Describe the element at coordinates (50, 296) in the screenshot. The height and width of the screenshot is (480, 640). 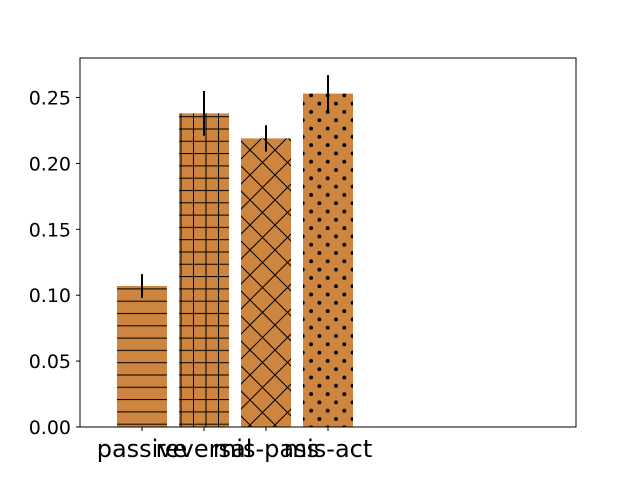
I see `y-tick-label-2: 0.10` at that location.